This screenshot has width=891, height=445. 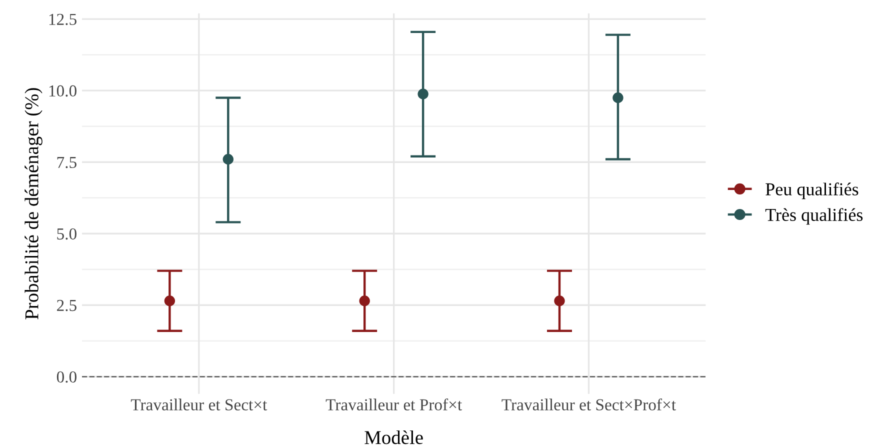 I want to click on y-axis-title: Probabilité de déménager (%), so click(x=33, y=204).